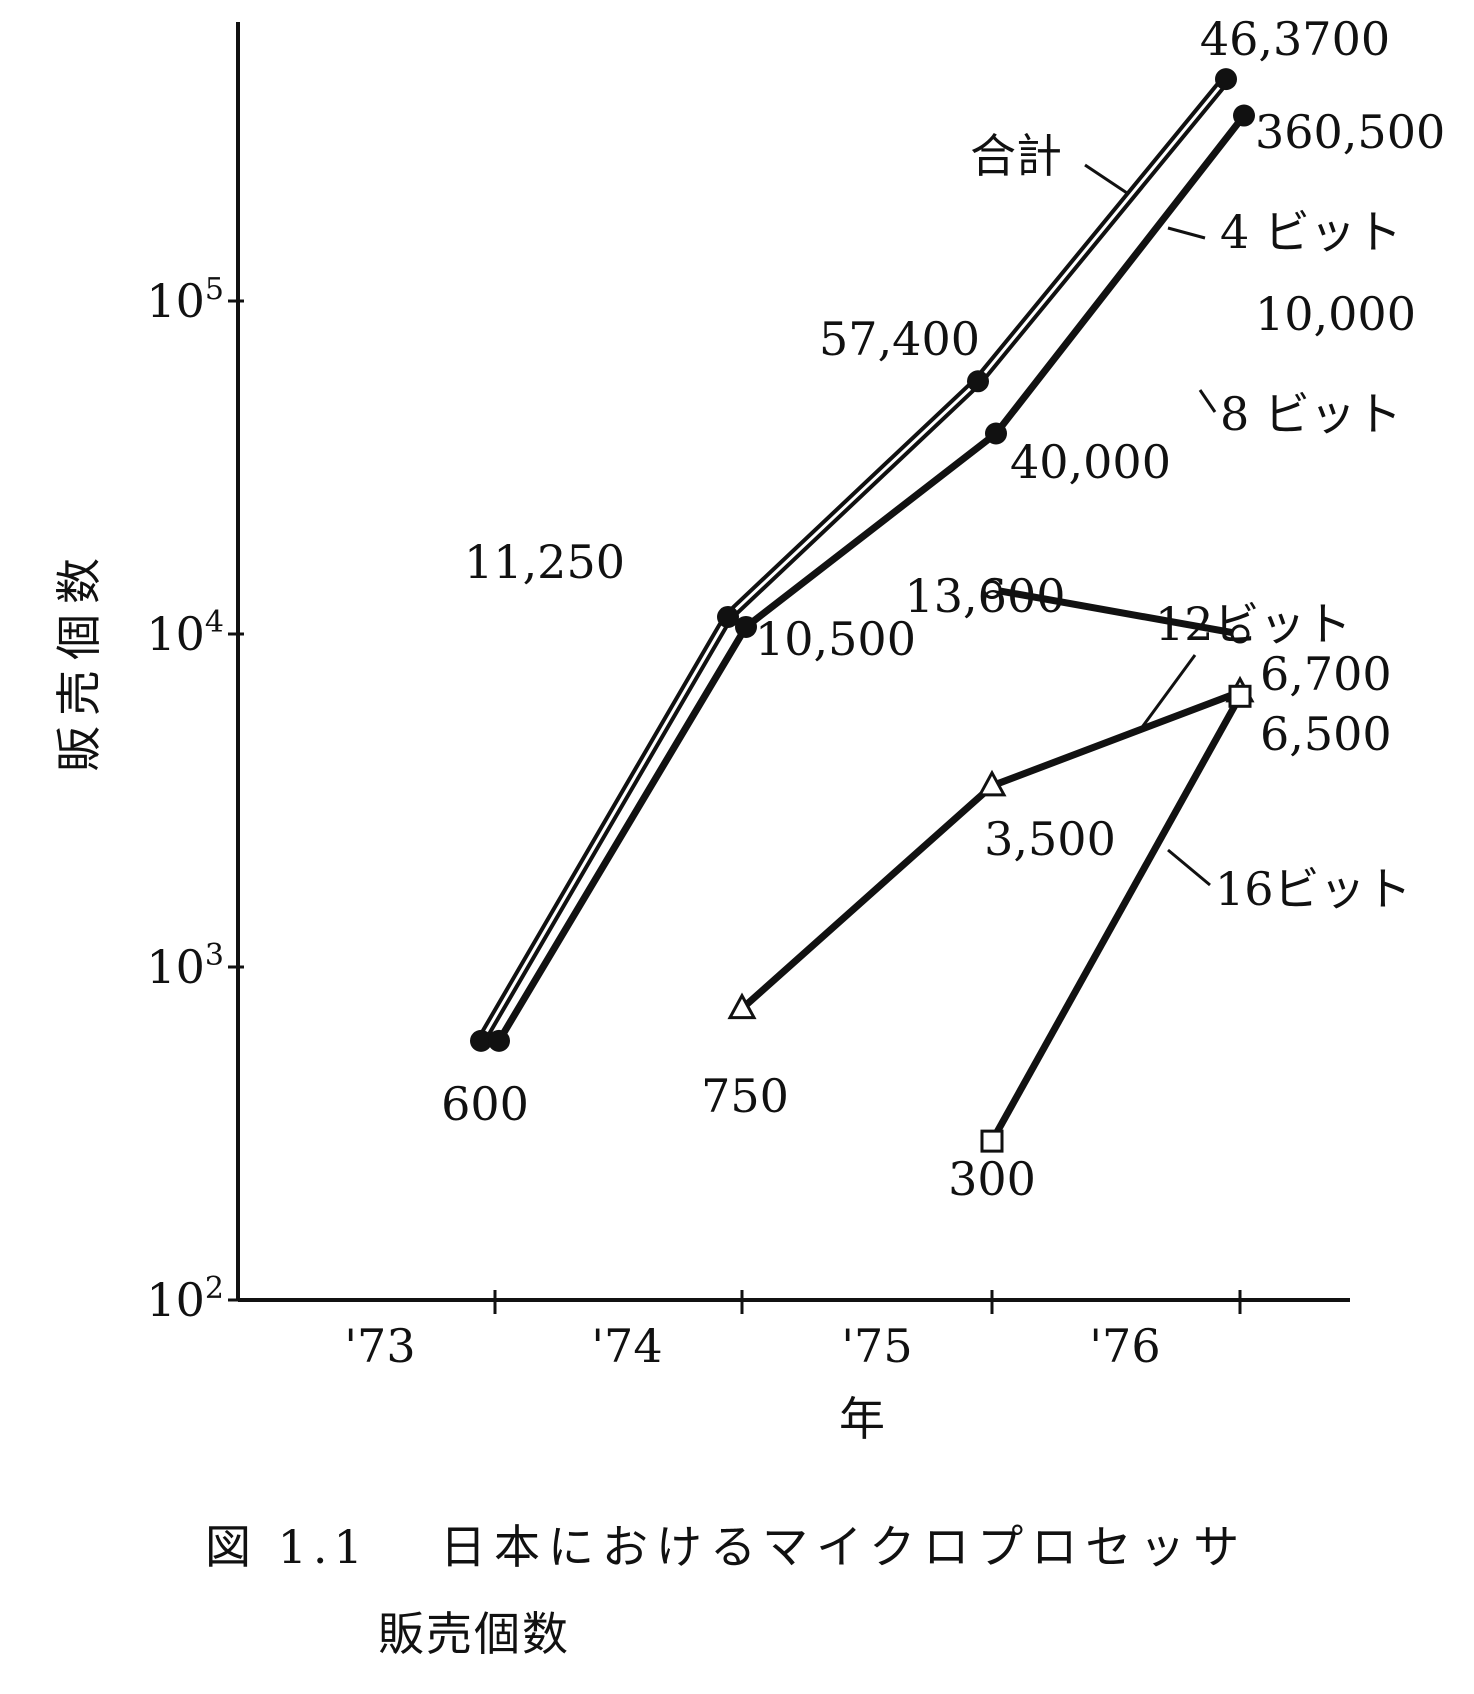 This screenshot has width=1474, height=1694. Describe the element at coordinates (1313, 889) in the screenshot. I see `series-name-label: 16ビット` at that location.